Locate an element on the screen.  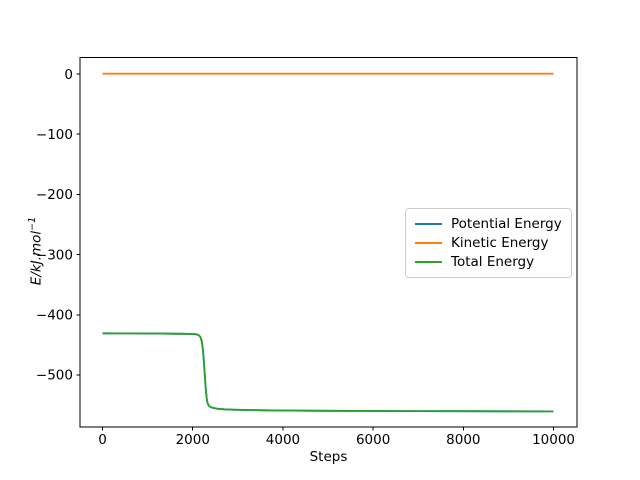
y-axis-tick-label: −400 is located at coordinates (54, 316).